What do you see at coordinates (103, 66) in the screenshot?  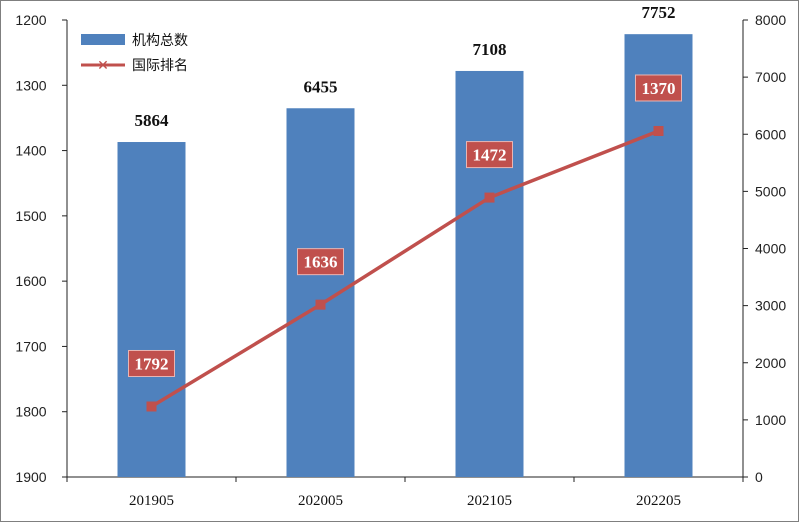 I see `legend-swatch-marker: ✕` at bounding box center [103, 66].